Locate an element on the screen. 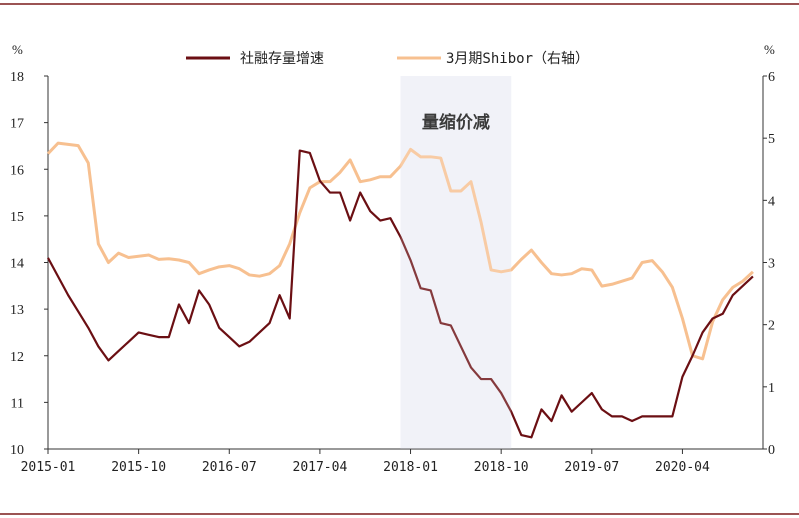 The image size is (799, 518). legend-label-1: 社融存量增速 is located at coordinates (282, 59).